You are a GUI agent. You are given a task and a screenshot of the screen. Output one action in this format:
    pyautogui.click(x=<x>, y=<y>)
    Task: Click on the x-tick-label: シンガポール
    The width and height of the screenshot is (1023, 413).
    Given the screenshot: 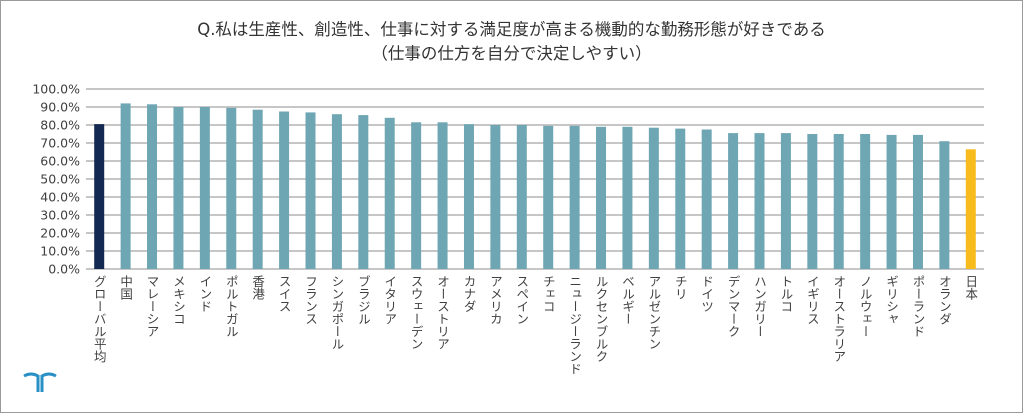 What is the action you would take?
    pyautogui.click(x=336, y=312)
    